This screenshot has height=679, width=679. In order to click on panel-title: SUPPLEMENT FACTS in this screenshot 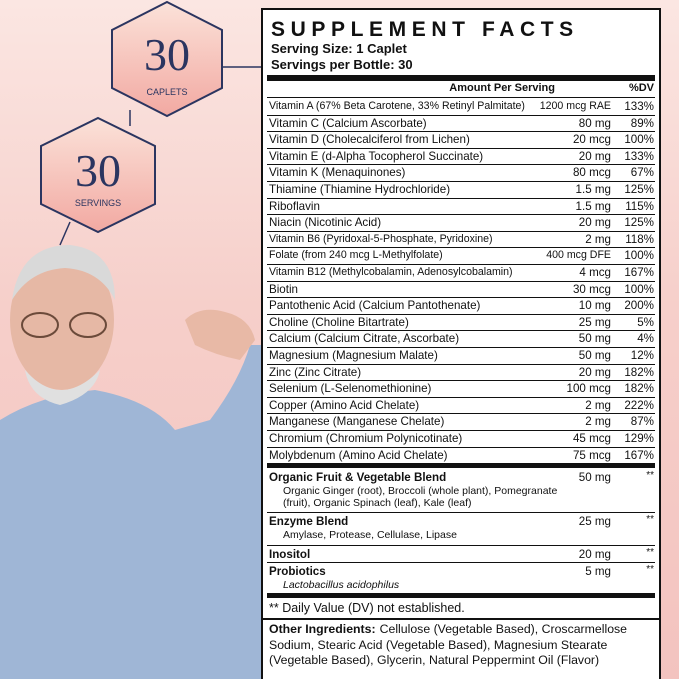, I will do `click(425, 29)`.